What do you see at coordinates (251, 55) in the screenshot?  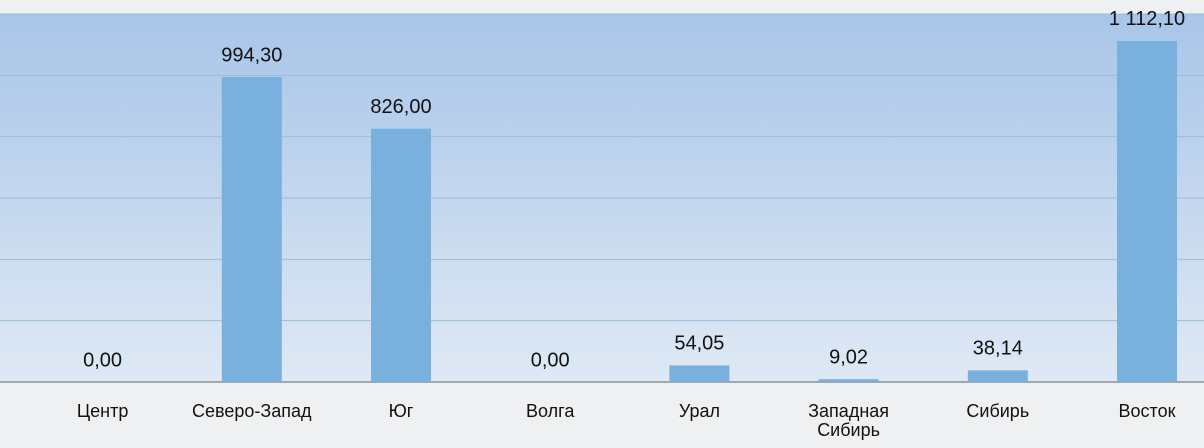 I see `value-label: 994,30` at bounding box center [251, 55].